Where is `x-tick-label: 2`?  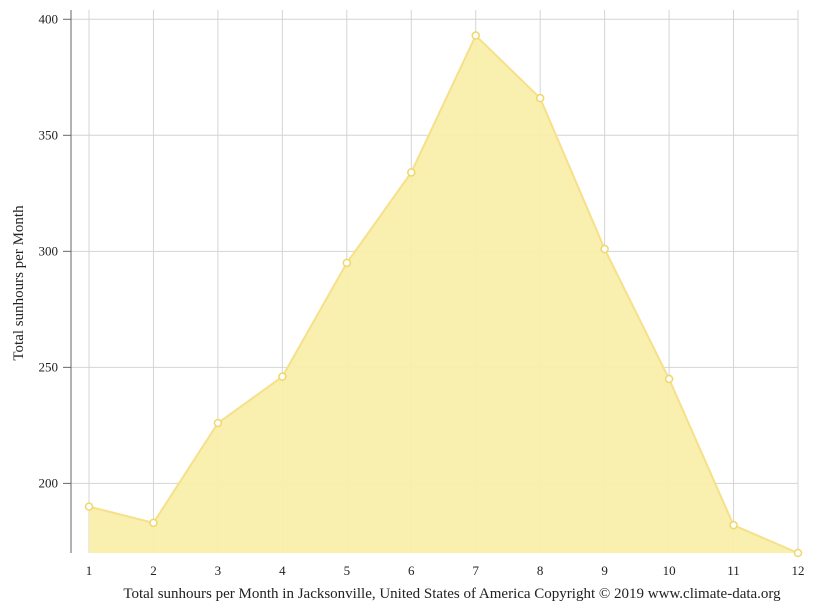
x-tick-label: 2 is located at coordinates (153, 570).